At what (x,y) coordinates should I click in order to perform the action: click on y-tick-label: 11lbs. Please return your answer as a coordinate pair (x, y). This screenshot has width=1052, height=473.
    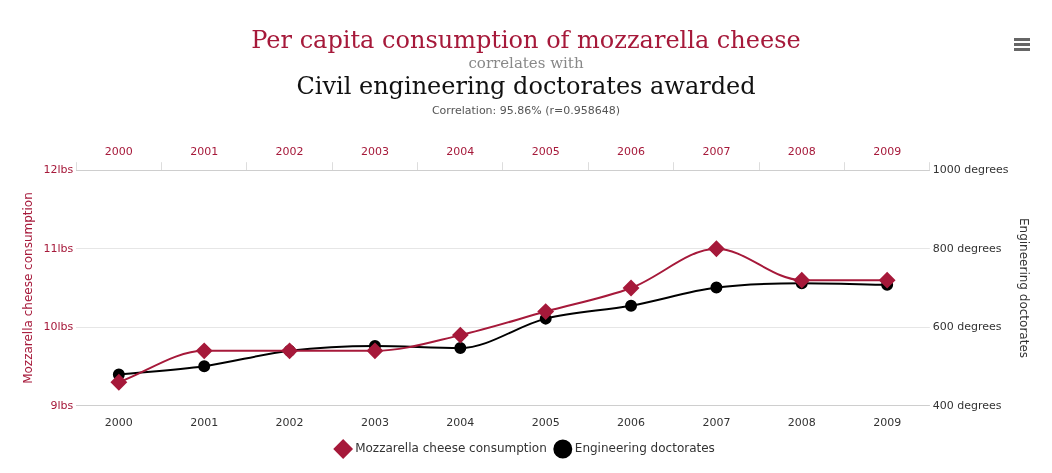
    Looking at the image, I should click on (58, 248).